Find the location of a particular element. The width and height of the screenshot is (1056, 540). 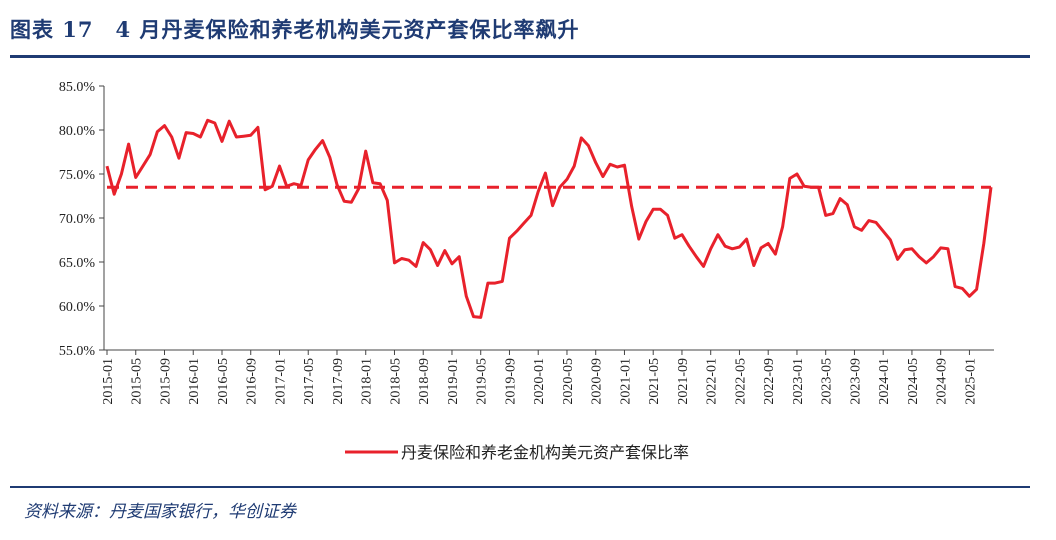

x-tick-label: 2020-05 is located at coordinates (568, 381).